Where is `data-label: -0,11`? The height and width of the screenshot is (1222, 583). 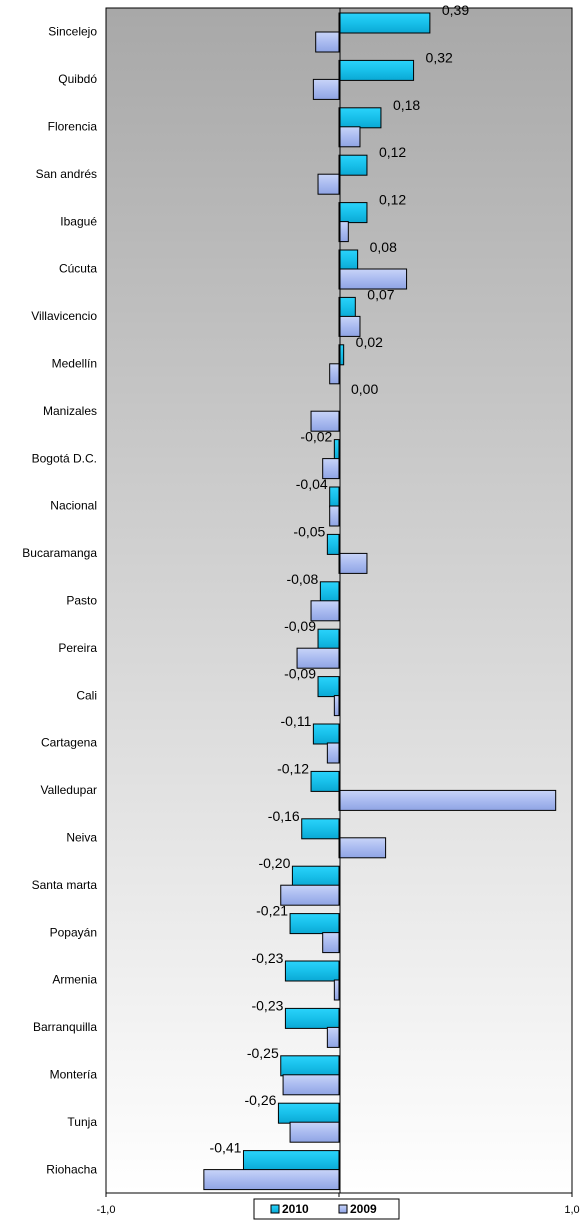
data-label: -0,11 is located at coordinates (295, 721).